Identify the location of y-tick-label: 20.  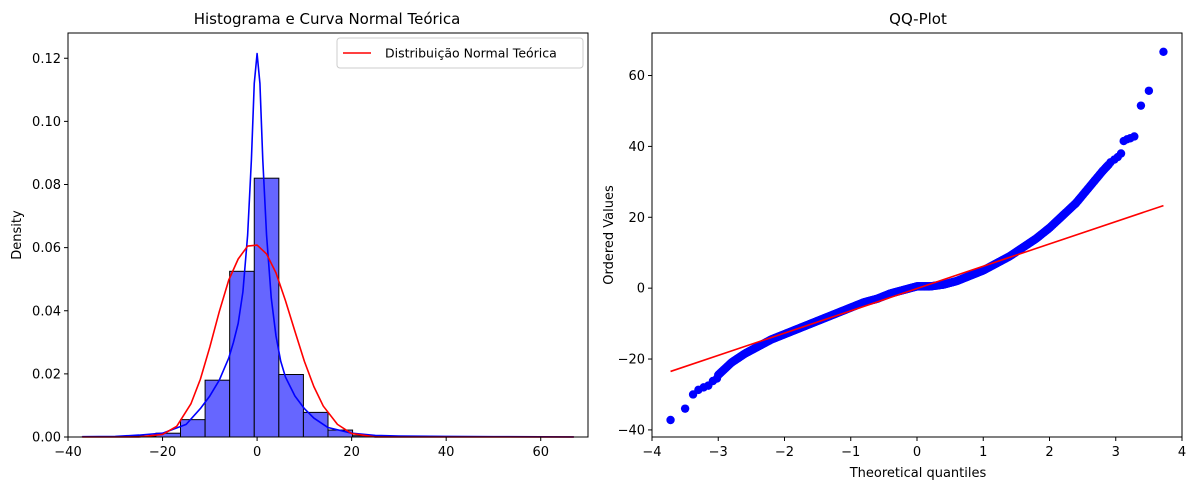
(636, 218).